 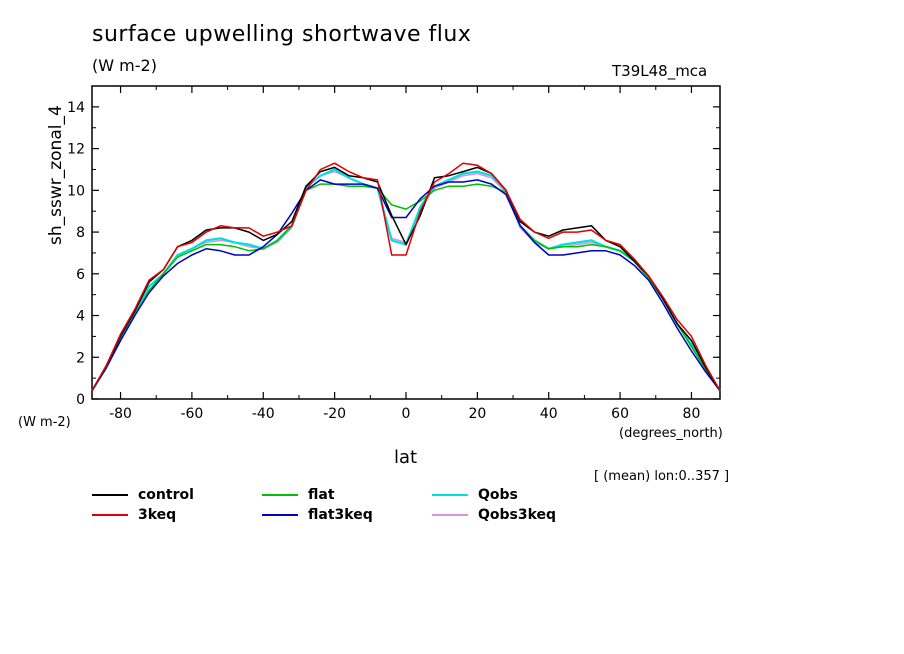 I want to click on legend-item-control: control, so click(x=143, y=495).